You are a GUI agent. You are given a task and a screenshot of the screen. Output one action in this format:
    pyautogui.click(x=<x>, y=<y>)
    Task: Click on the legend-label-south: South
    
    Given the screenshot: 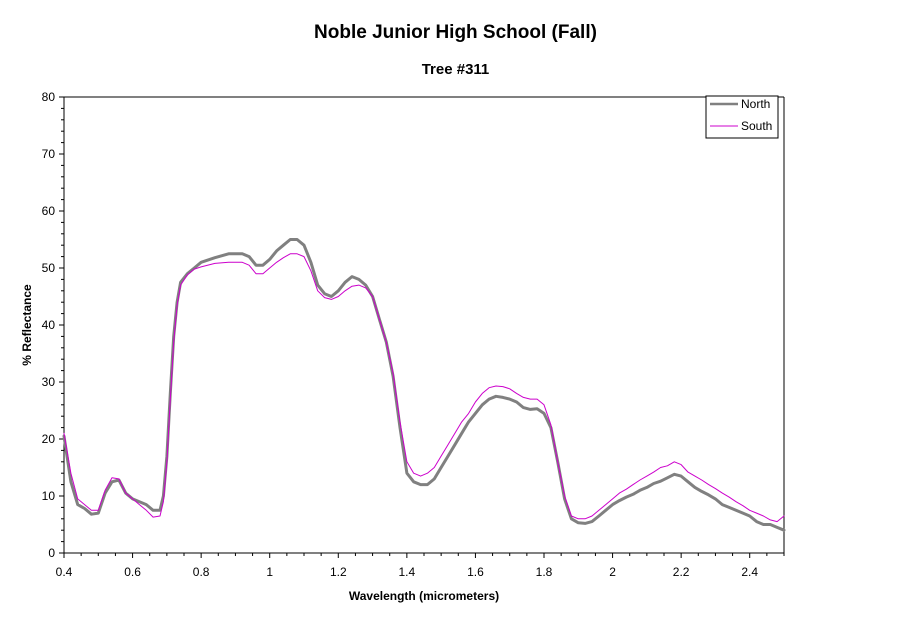 What is the action you would take?
    pyautogui.click(x=756, y=126)
    